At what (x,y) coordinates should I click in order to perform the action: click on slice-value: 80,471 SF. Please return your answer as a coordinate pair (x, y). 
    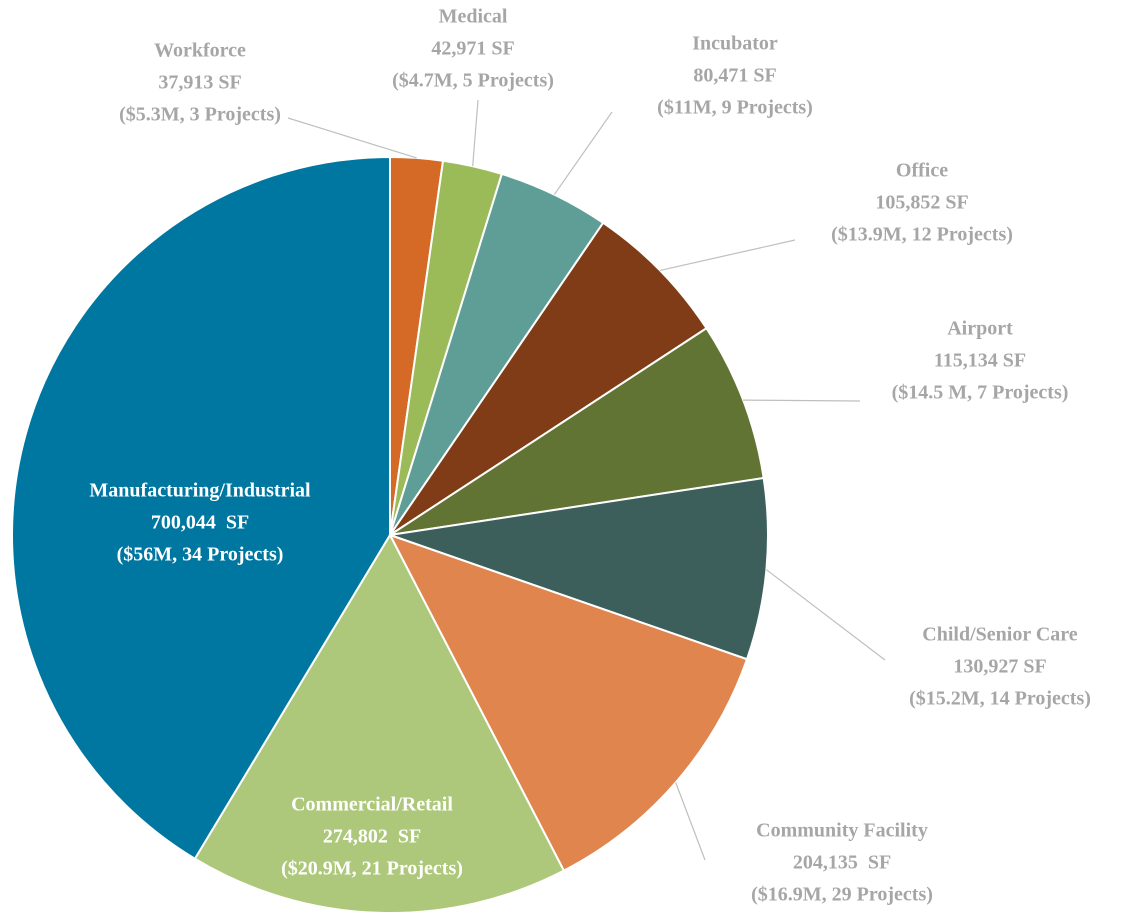
    Looking at the image, I should click on (734, 76).